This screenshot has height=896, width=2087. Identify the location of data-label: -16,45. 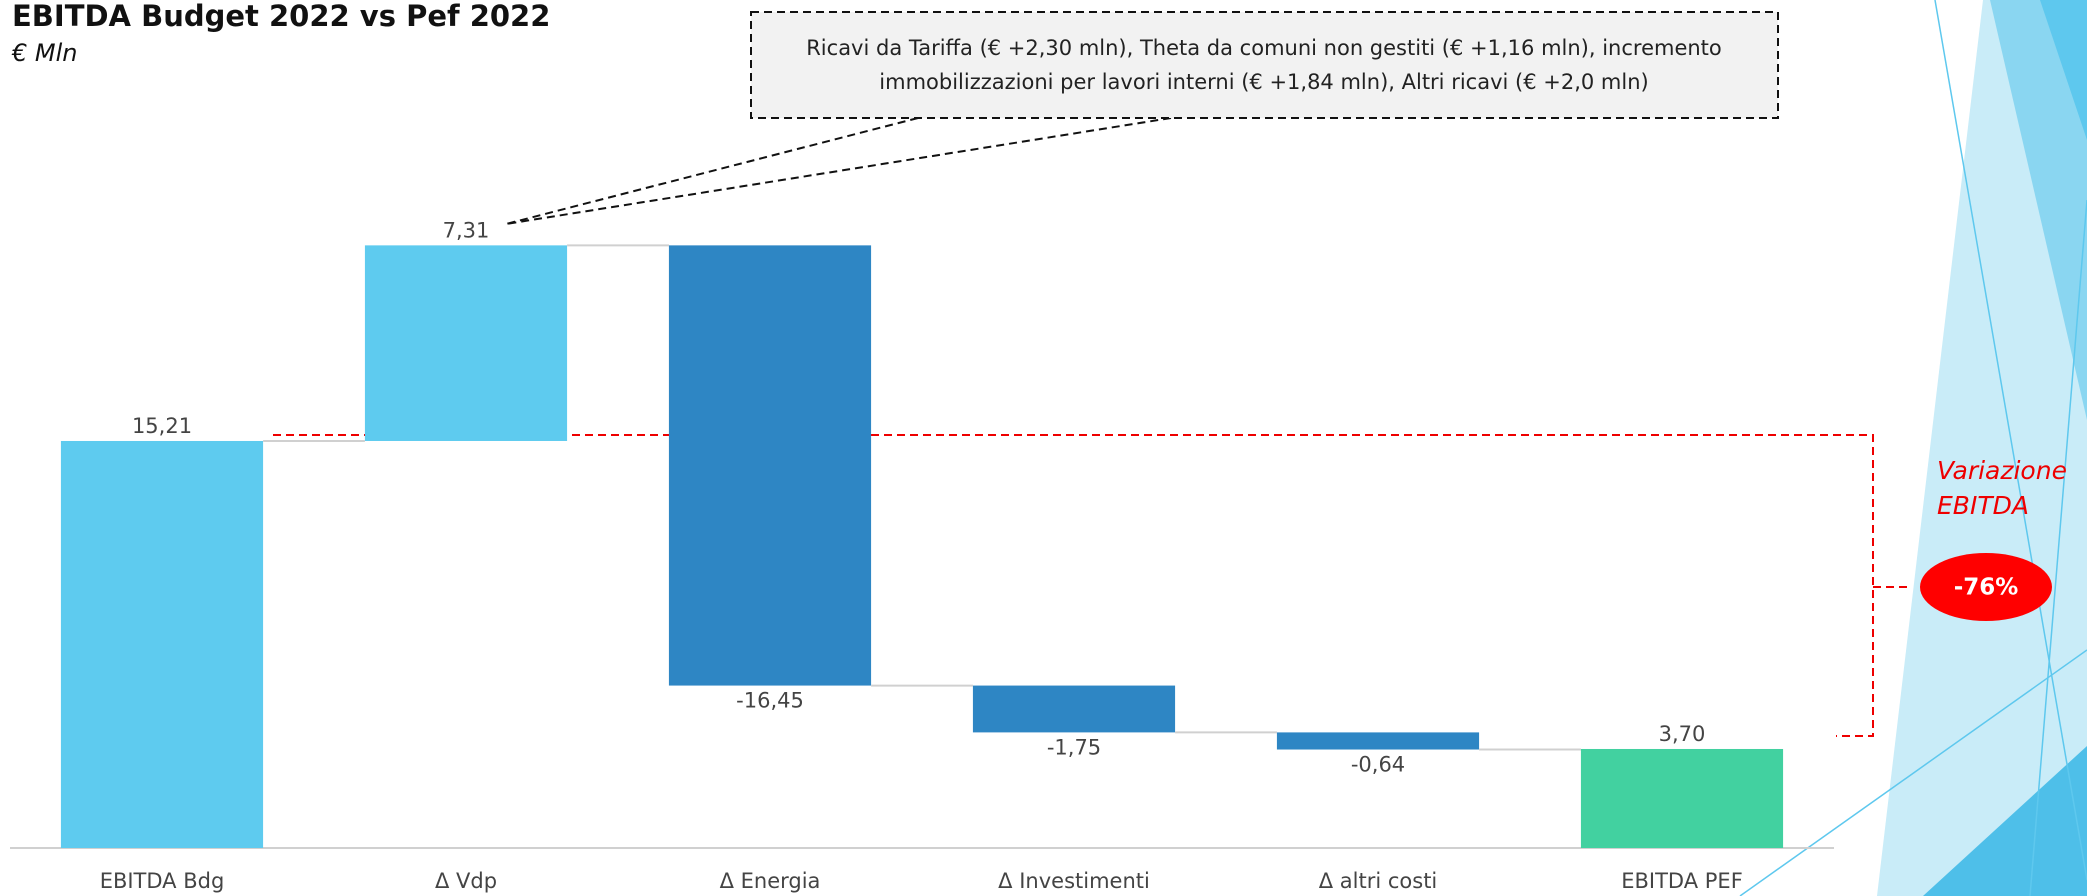
(770, 701).